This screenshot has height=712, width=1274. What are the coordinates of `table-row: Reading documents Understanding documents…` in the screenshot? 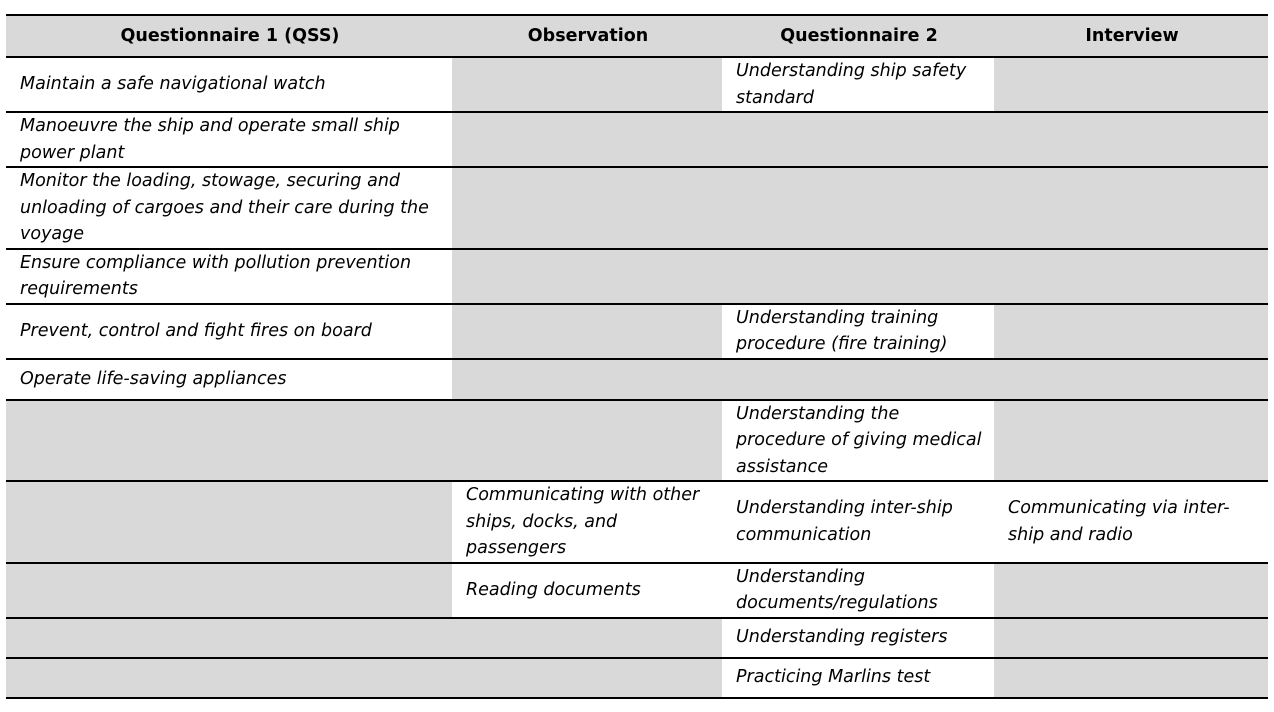 It's located at (637, 590).